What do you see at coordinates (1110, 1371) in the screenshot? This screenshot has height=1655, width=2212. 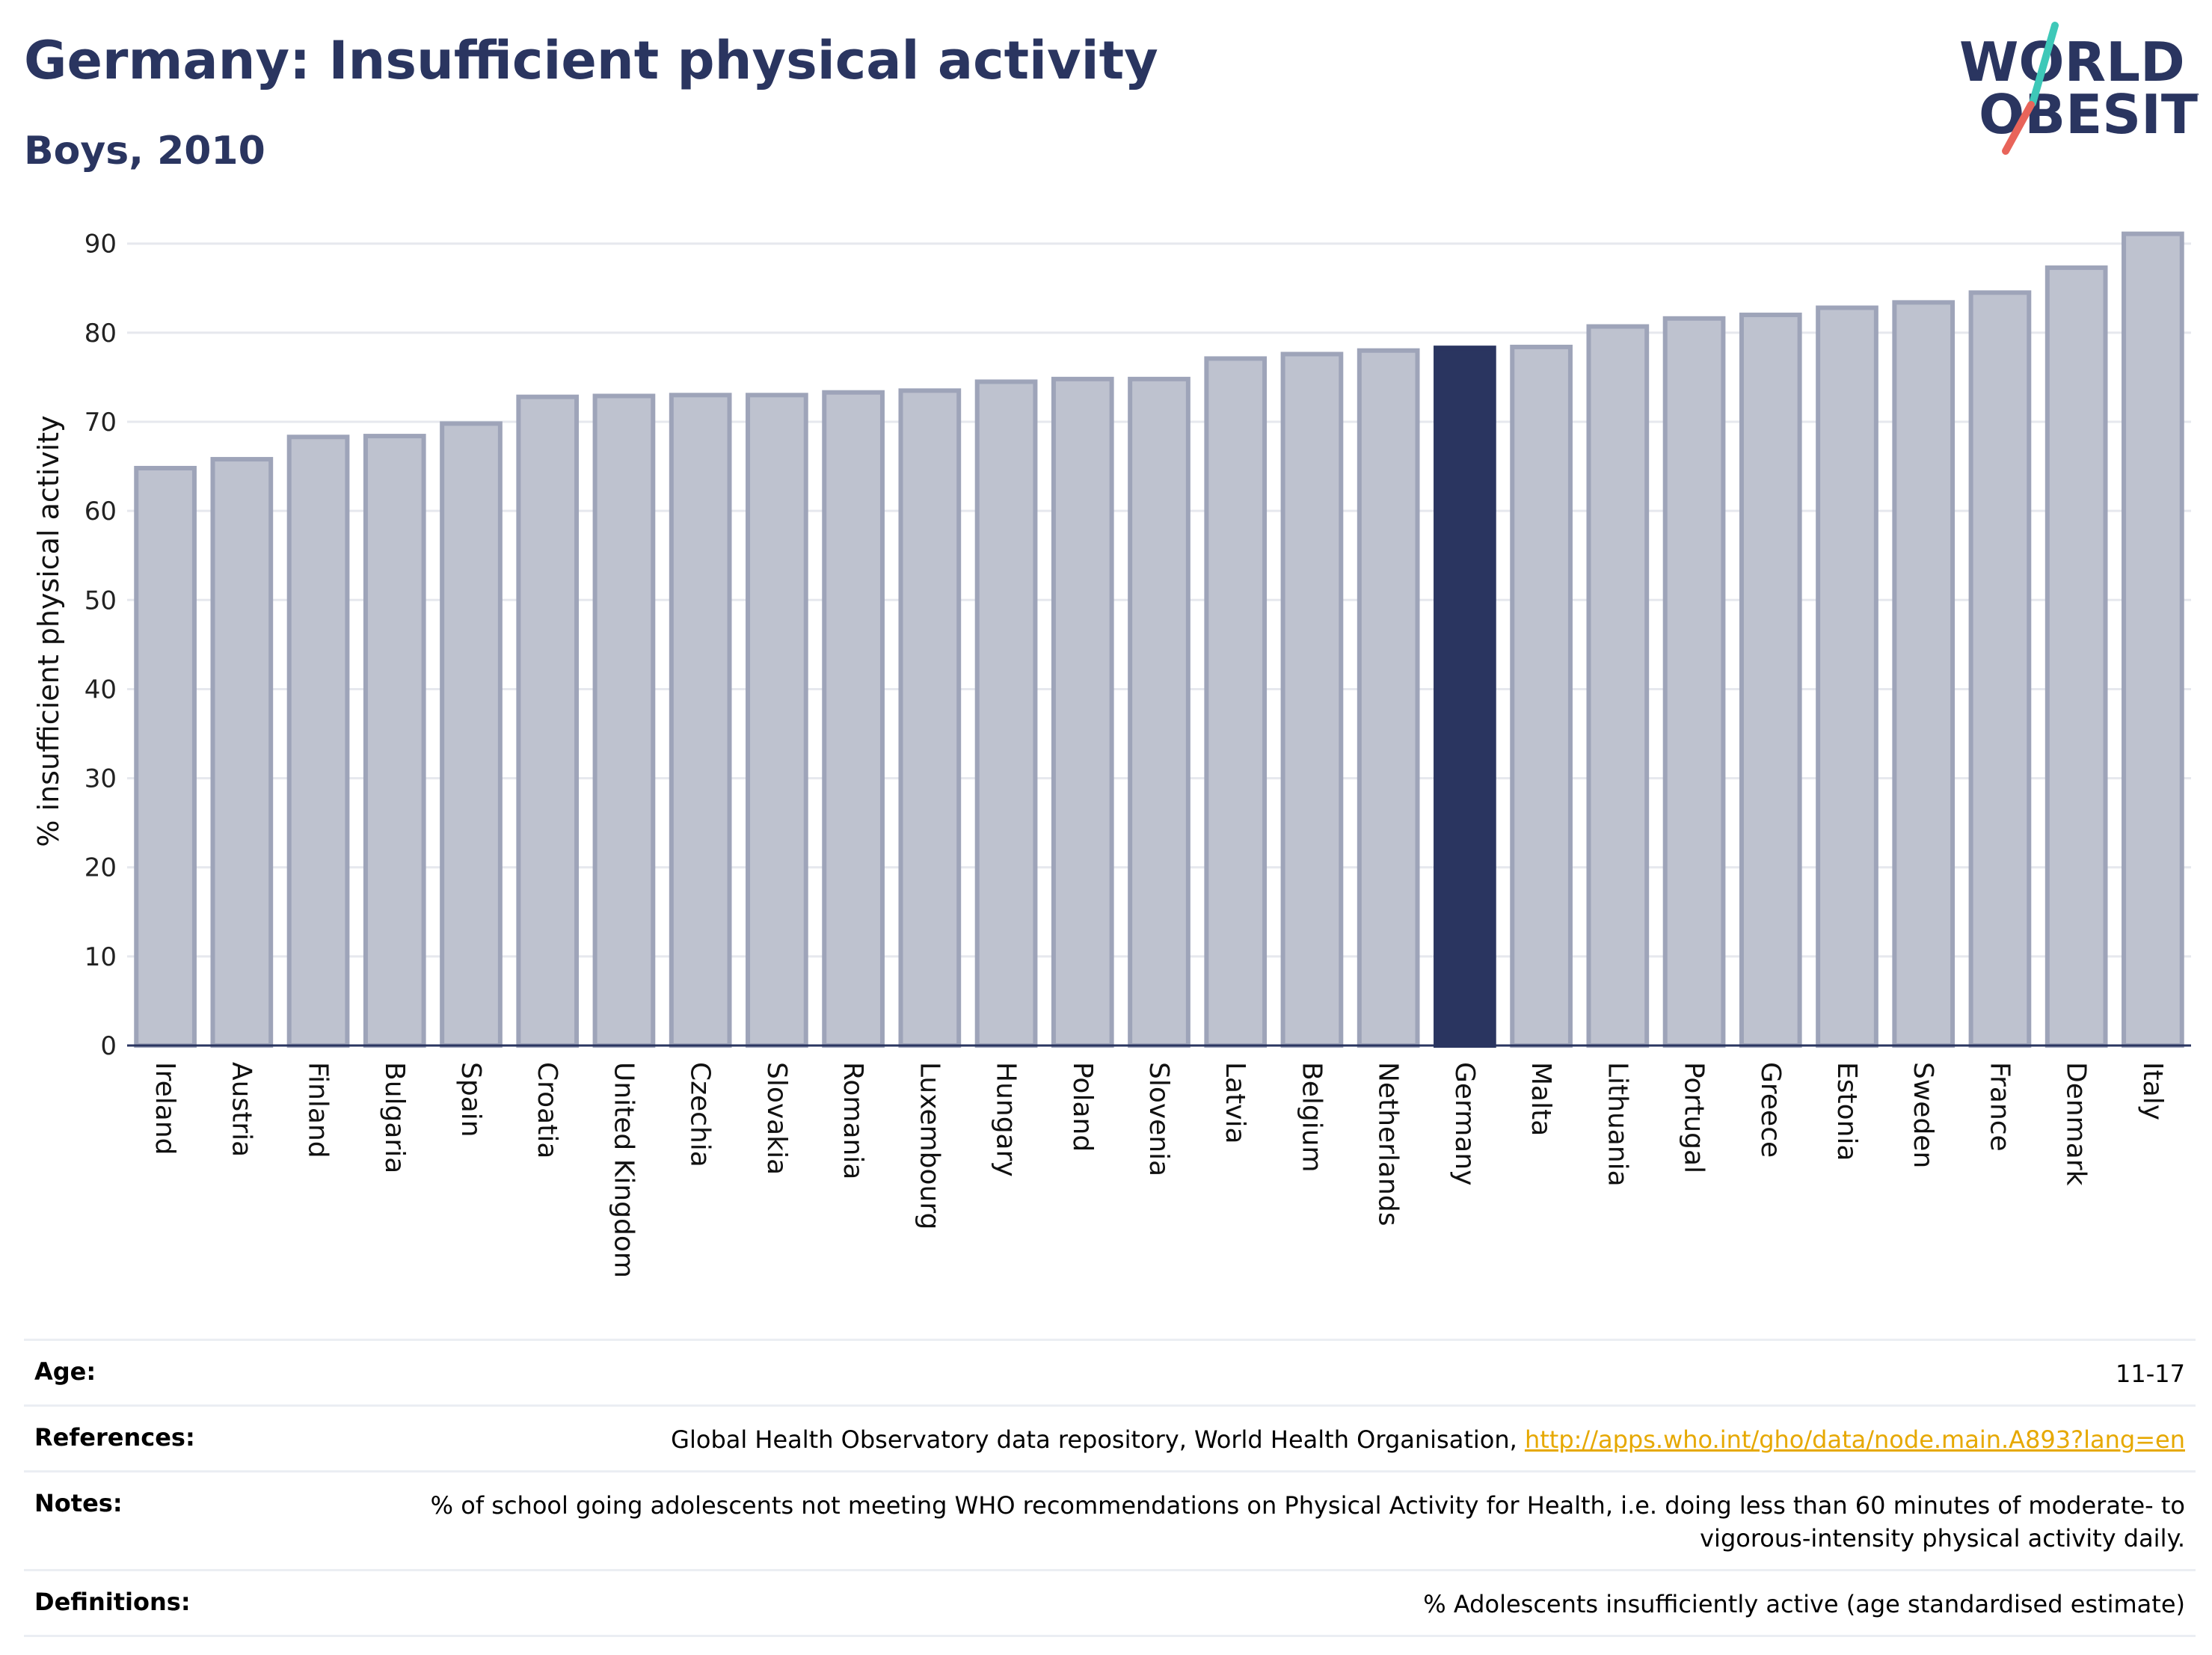 I see `meta-row-age: Age: 11-17` at bounding box center [1110, 1371].